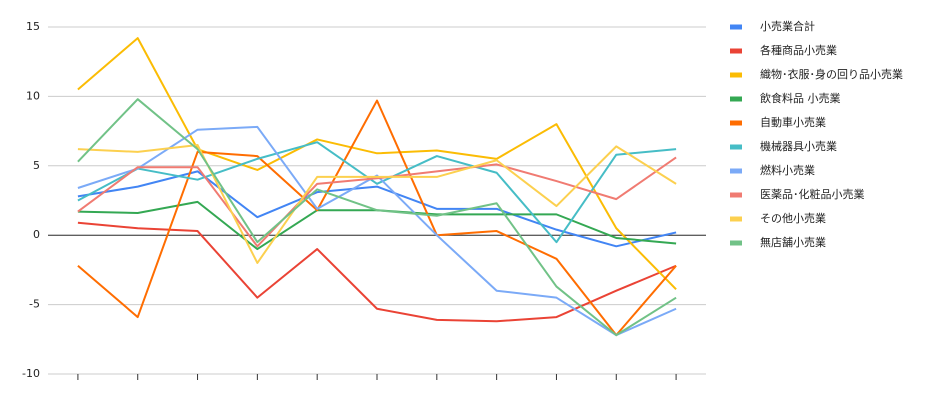  What do you see at coordinates (793, 218) in the screenshot?
I see `legend-label: その他小売業` at bounding box center [793, 218].